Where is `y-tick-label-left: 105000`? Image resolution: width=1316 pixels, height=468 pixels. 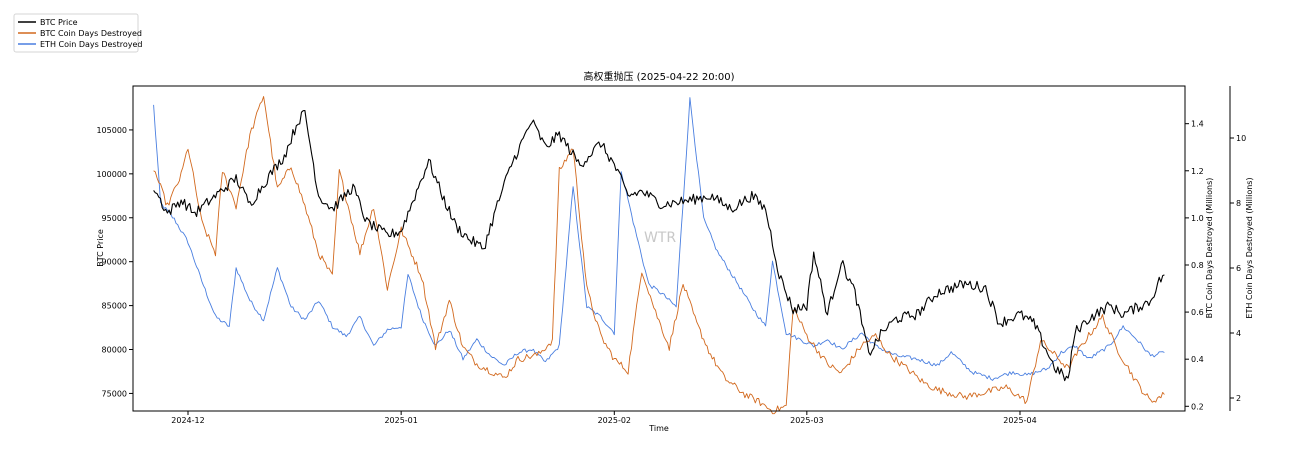 y-tick-label-left: 105000 is located at coordinates (111, 130).